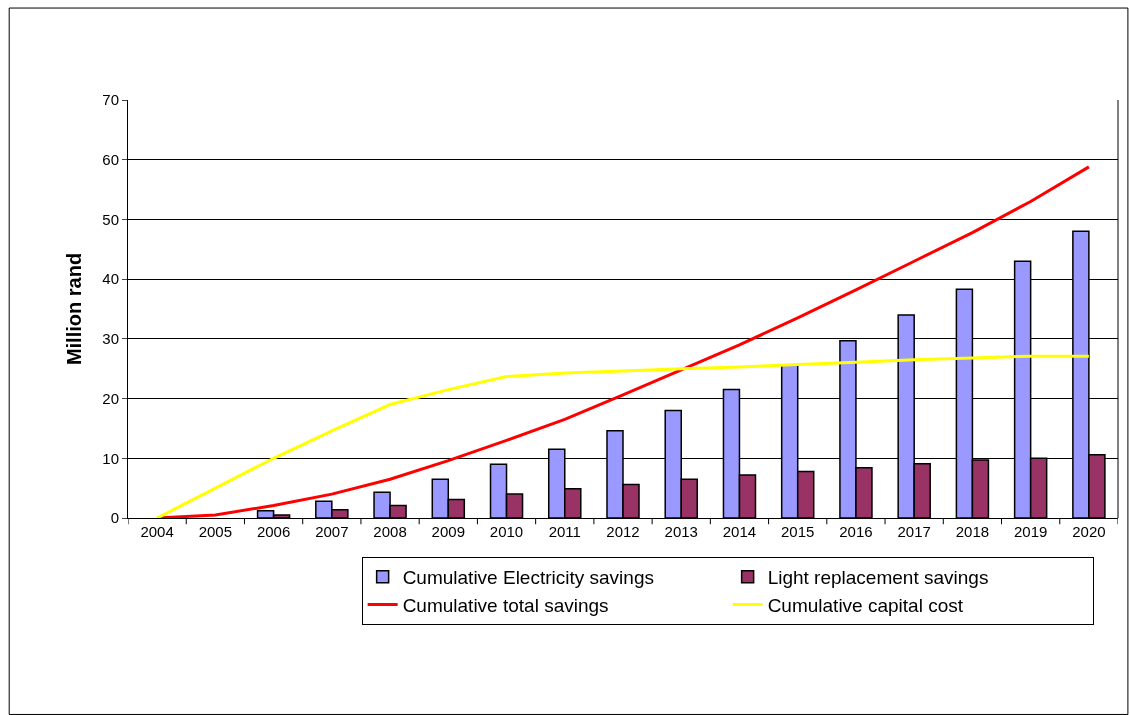 The height and width of the screenshot is (715, 1130). What do you see at coordinates (215, 531) in the screenshot?
I see `x-tick-label: 2005` at bounding box center [215, 531].